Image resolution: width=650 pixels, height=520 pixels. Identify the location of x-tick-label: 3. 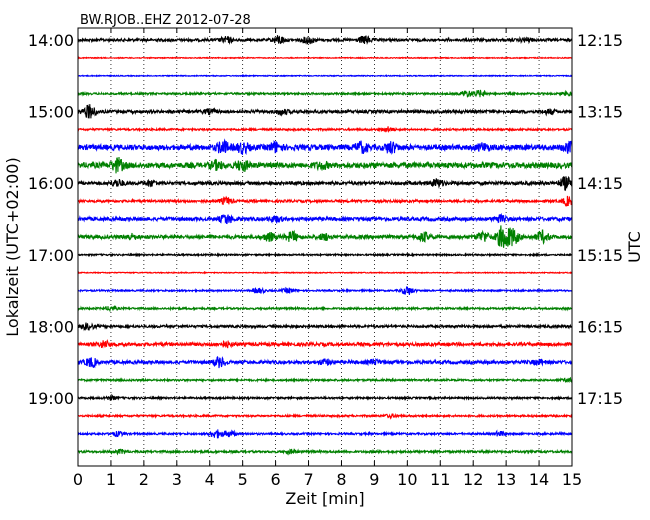
(177, 479).